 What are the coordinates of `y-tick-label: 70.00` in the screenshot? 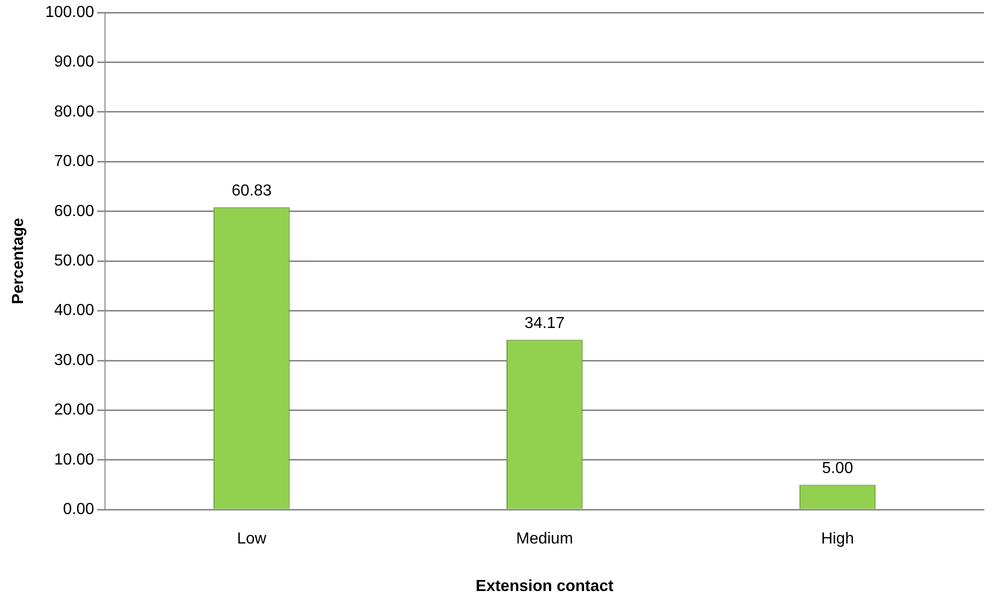 It's located at (74, 161).